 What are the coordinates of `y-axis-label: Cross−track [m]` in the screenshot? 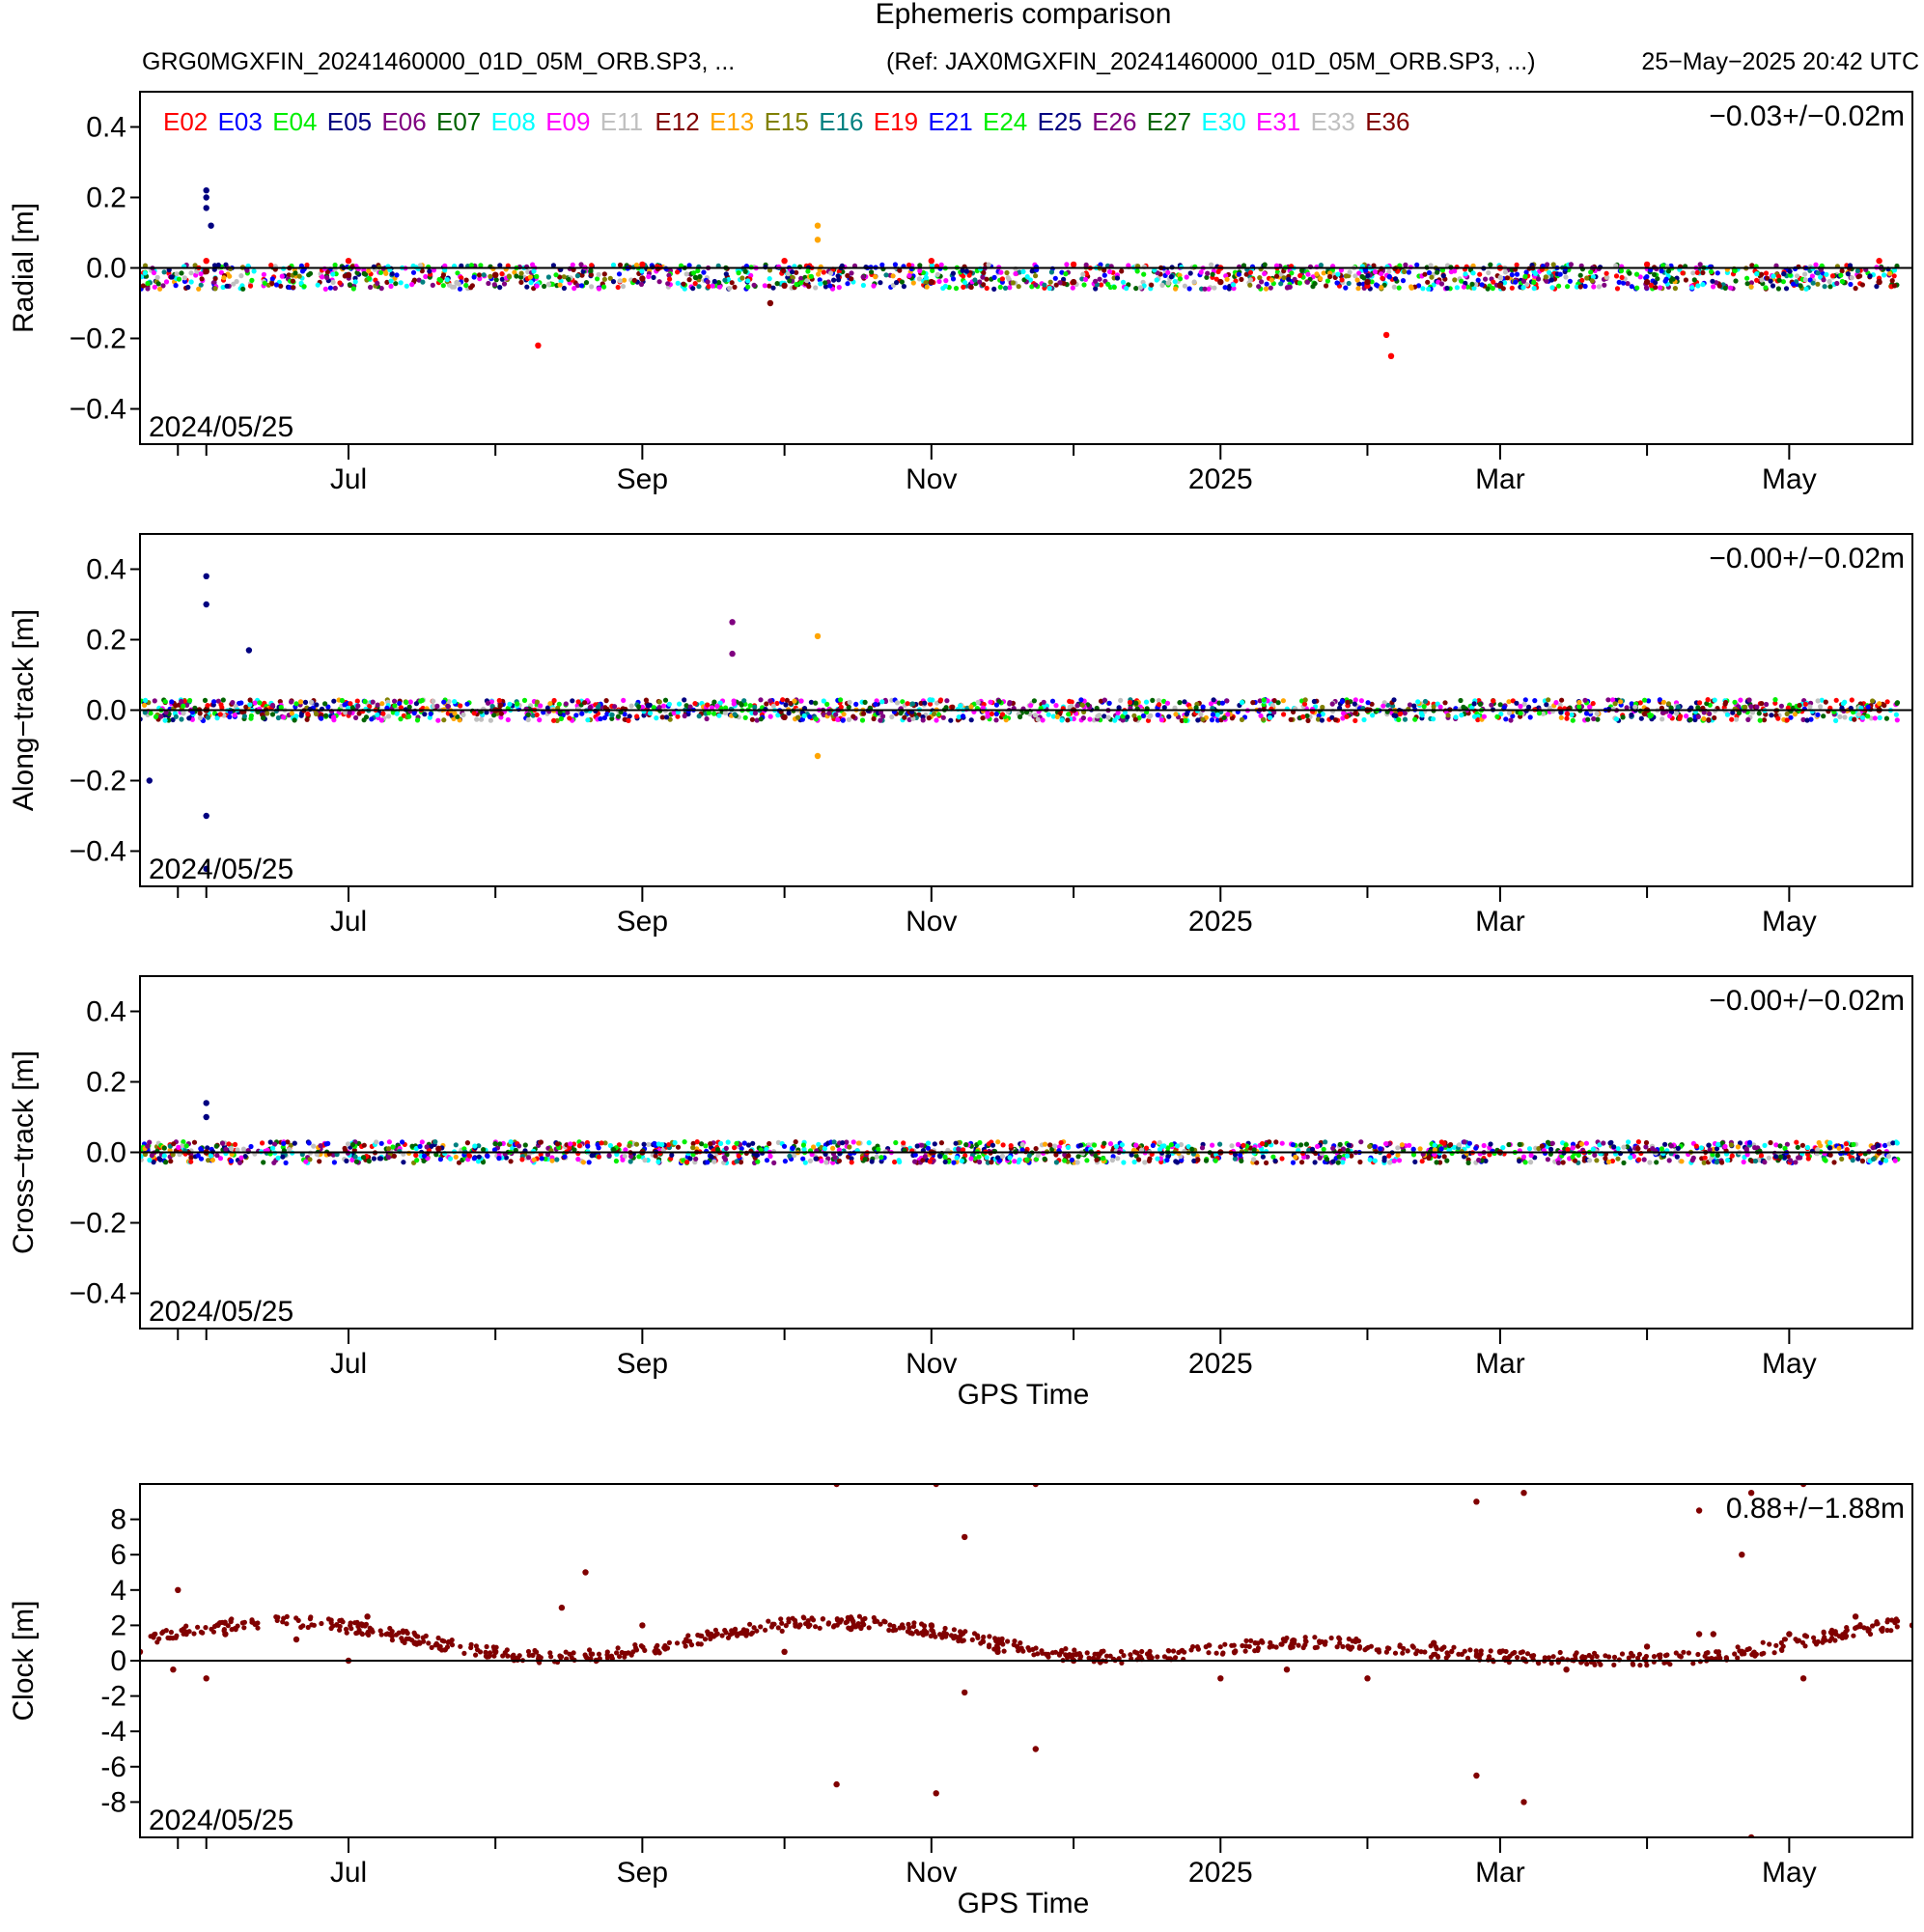 It's located at (24, 1152).